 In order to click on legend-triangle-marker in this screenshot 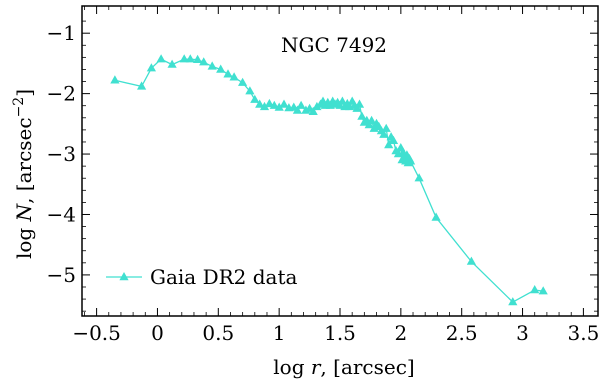, I will do `click(124, 276)`.